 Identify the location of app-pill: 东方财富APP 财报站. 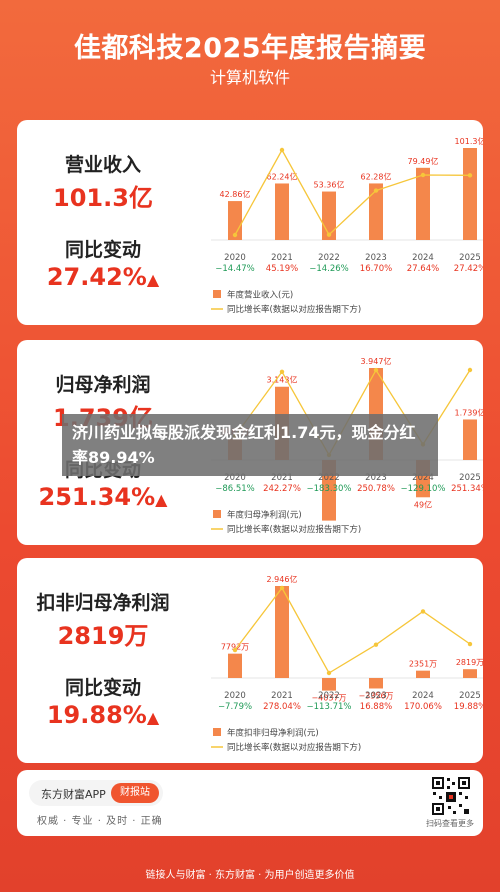
(96, 793).